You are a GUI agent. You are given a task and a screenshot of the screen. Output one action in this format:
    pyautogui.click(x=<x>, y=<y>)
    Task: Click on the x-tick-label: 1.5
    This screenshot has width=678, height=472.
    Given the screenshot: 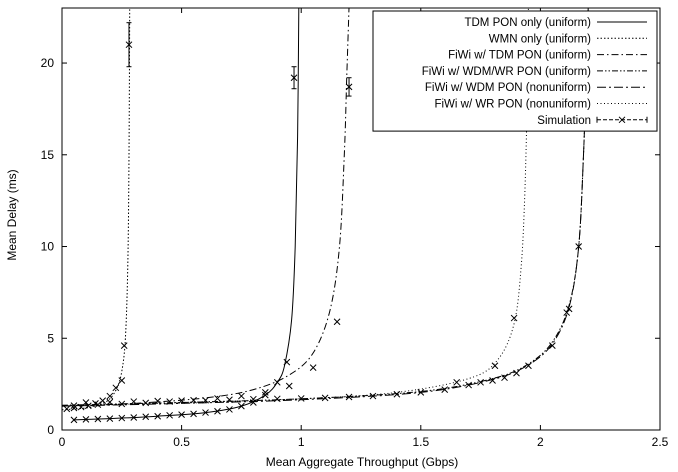 What is the action you would take?
    pyautogui.click(x=420, y=442)
    